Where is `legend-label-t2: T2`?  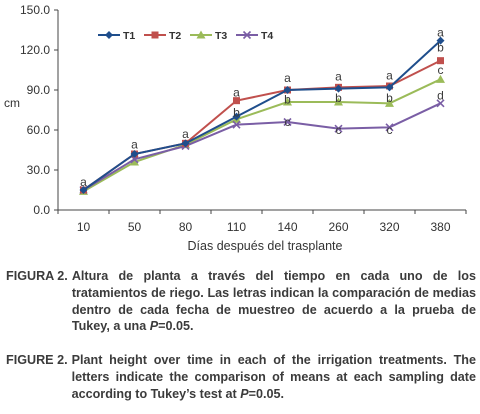 legend-label-t2: T2 is located at coordinates (175, 36).